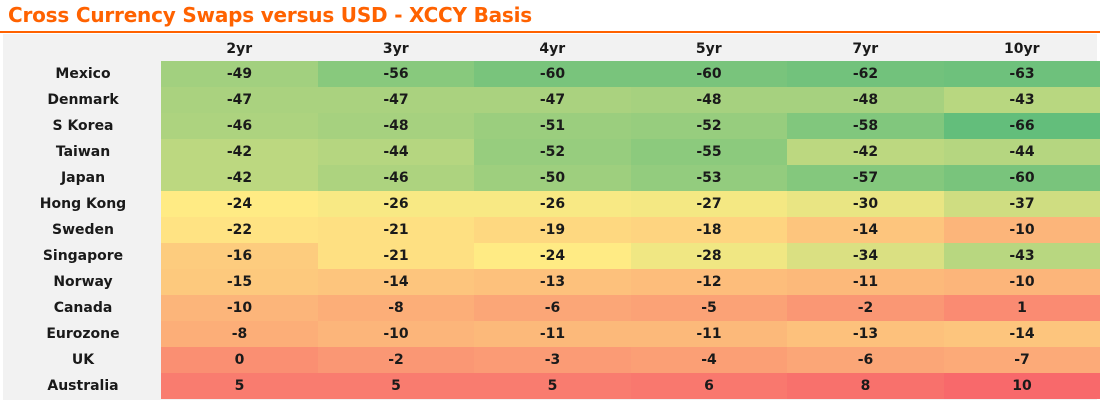 Image resolution: width=1100 pixels, height=402 pixels. Describe the element at coordinates (83, 152) in the screenshot. I see `row-label: Taiwan` at that location.